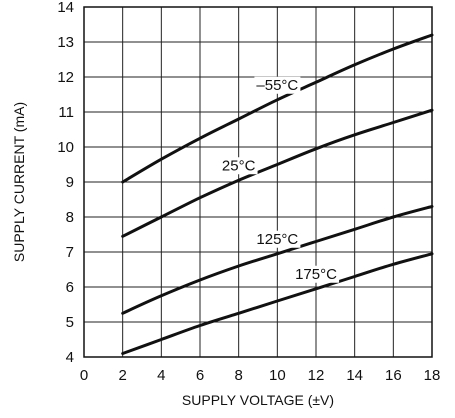  I want to click on series-label: 125°C, so click(277, 239).